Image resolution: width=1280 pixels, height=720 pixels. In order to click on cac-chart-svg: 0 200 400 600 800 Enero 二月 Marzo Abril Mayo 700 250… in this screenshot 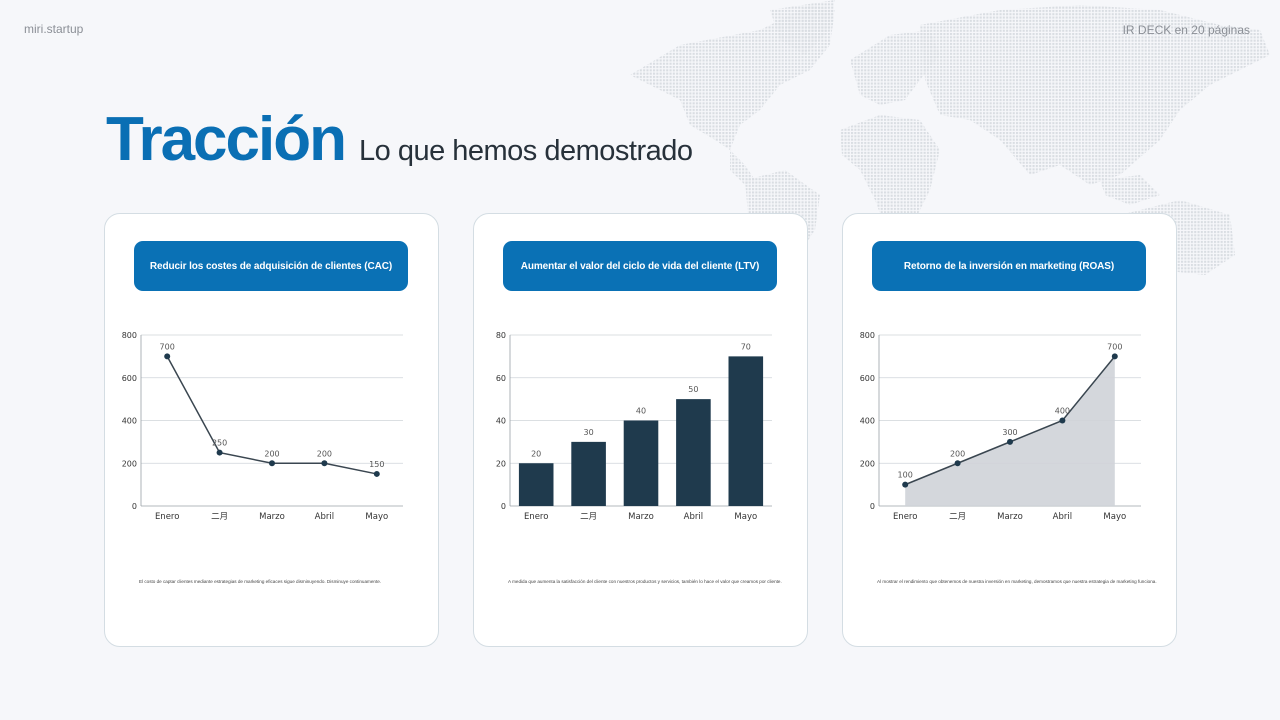, I will do `click(262, 426)`.